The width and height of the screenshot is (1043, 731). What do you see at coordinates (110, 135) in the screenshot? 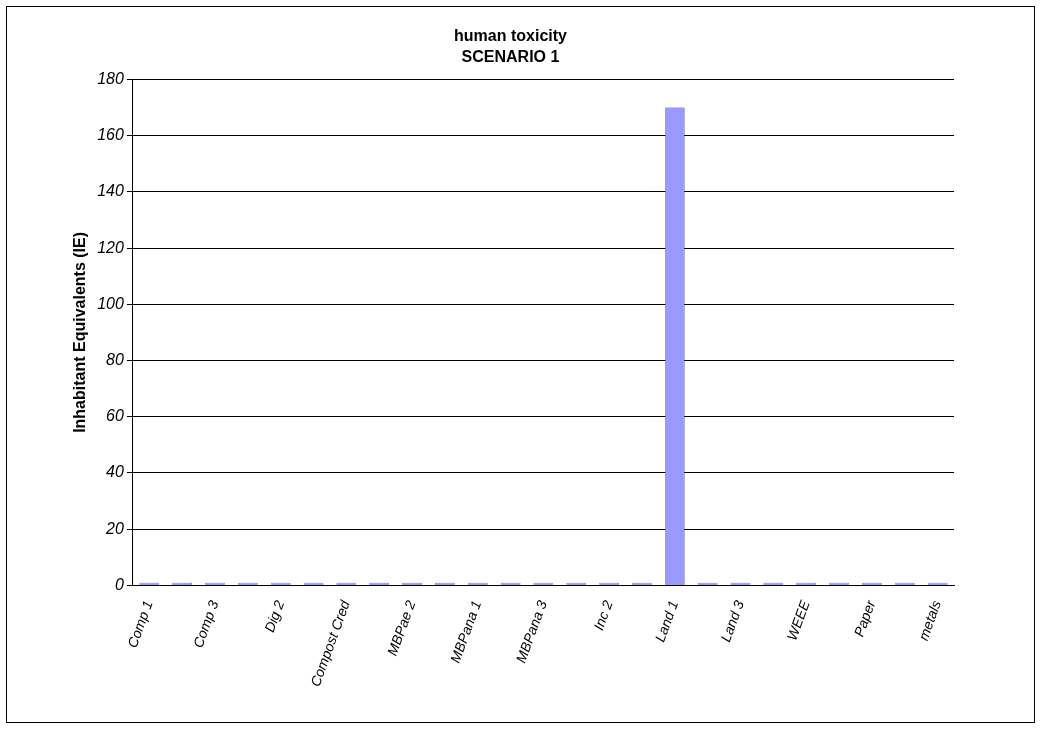
I see `y-tick-label: 160` at bounding box center [110, 135].